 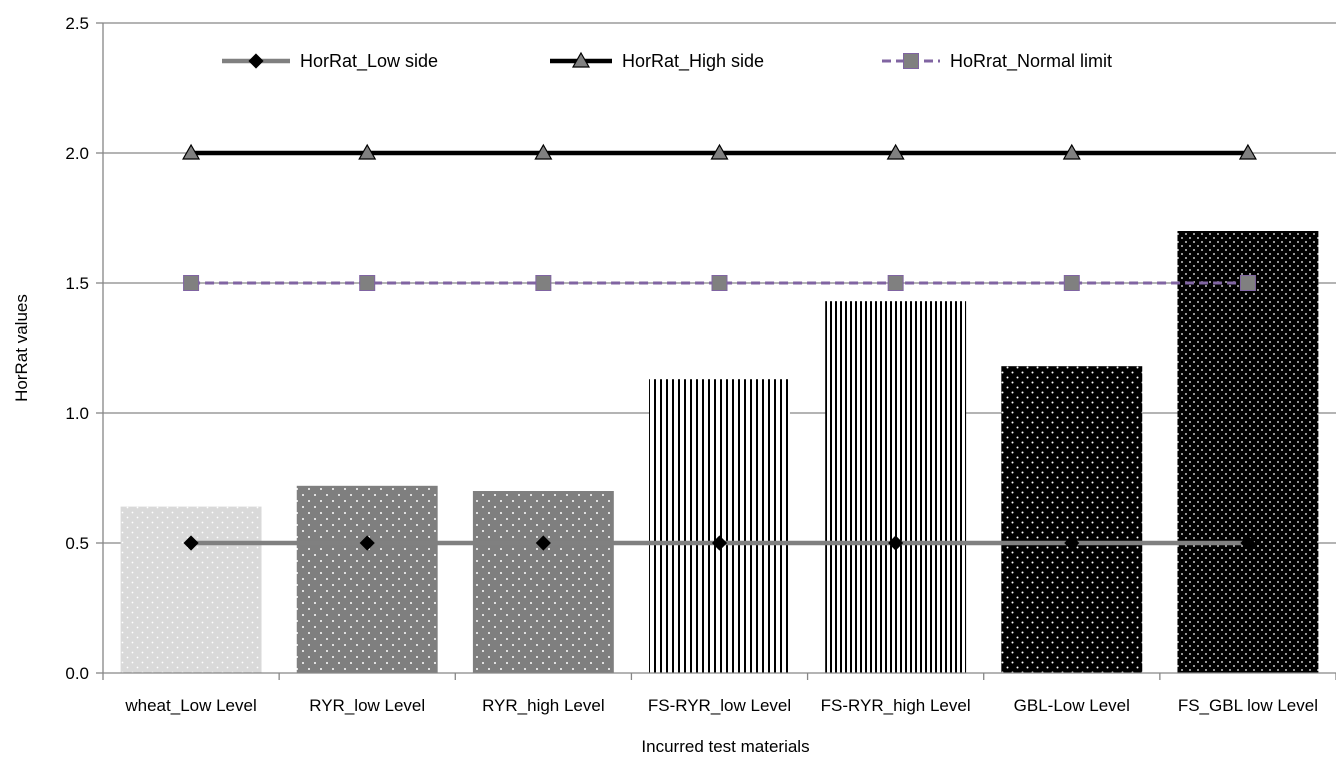 I want to click on legend-entry-3: HoRrat_Normal limit, so click(x=997, y=61).